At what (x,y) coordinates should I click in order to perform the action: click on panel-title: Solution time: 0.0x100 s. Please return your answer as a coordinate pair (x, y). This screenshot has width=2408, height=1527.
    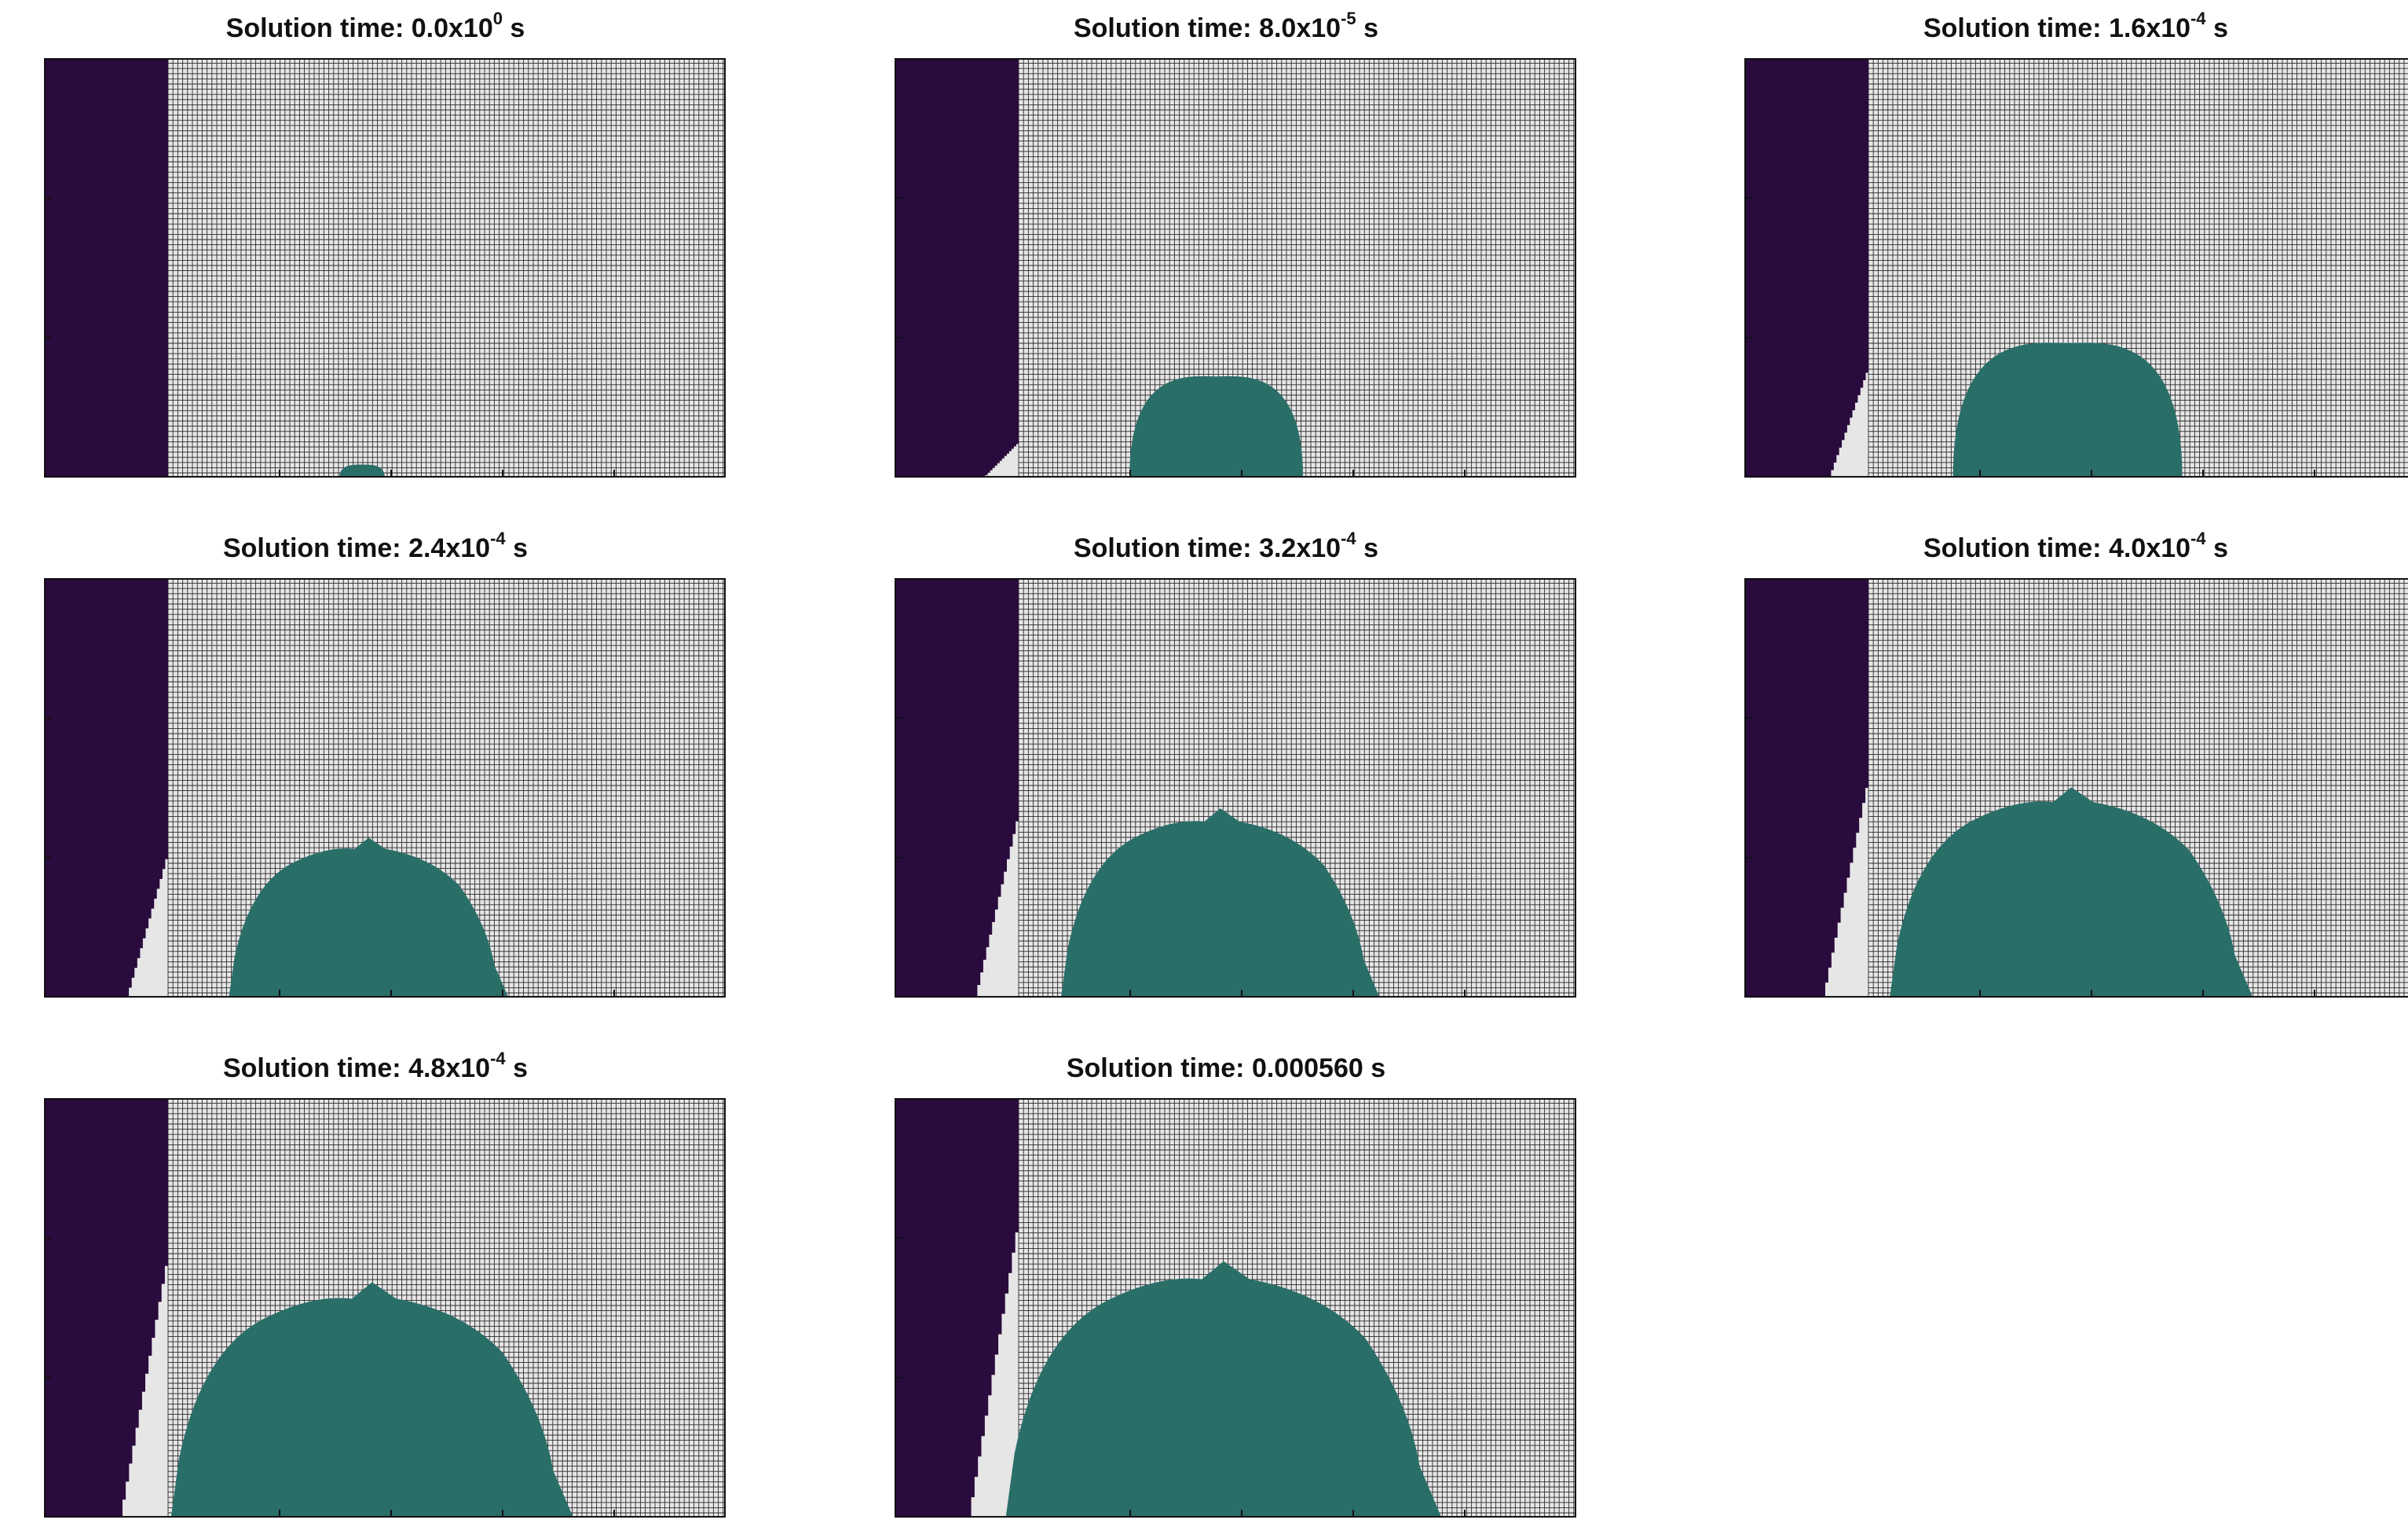
    Looking at the image, I should click on (375, 26).